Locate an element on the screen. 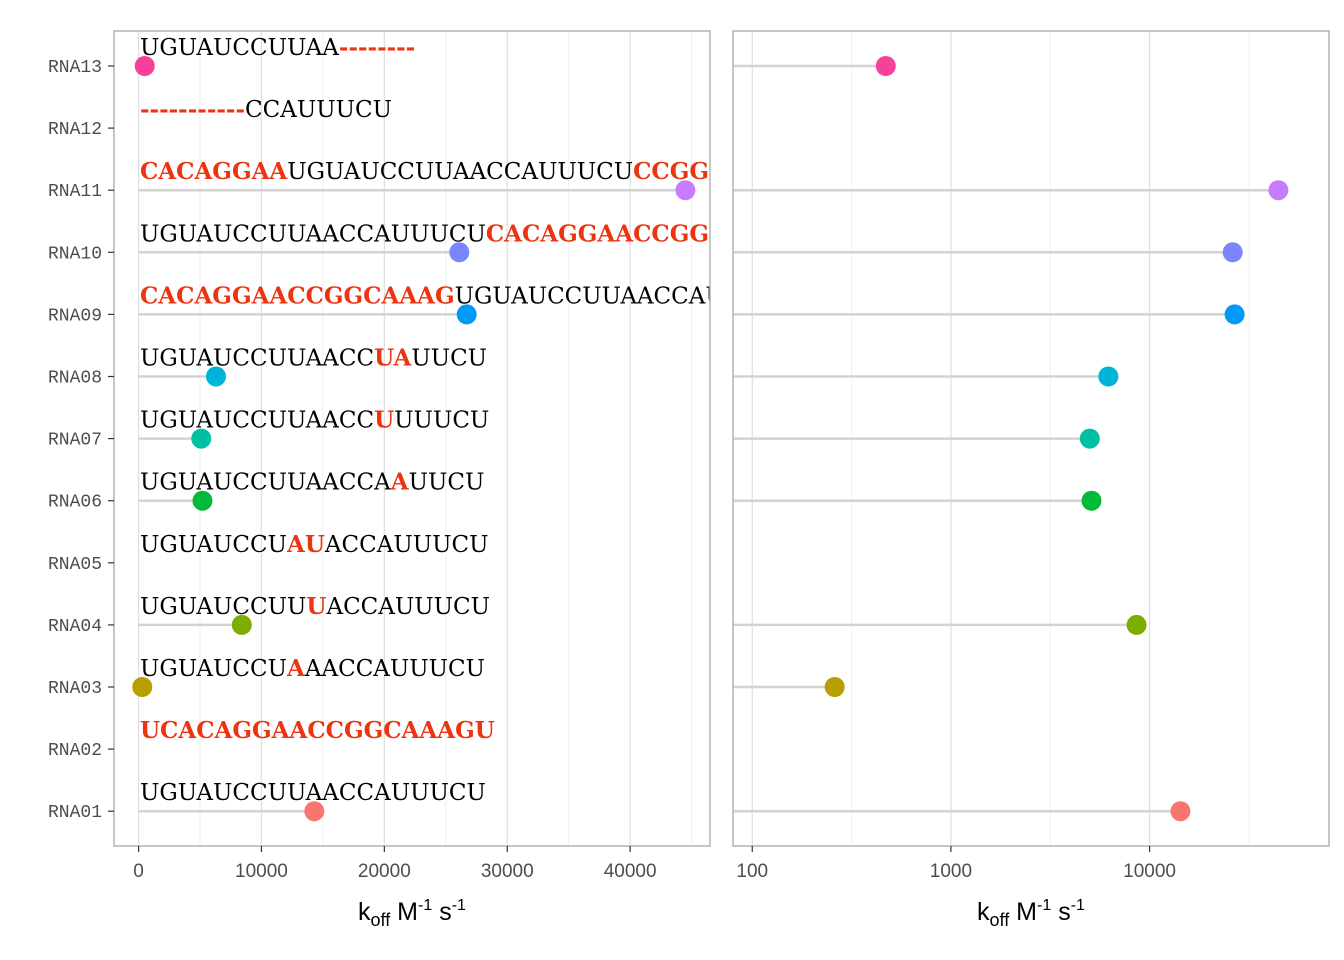  sequence-segment: UGUAUCCUU is located at coordinates (223, 607).